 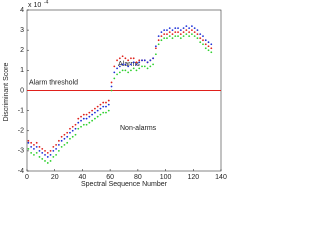 I want to click on y-tick-label: -4, so click(x=21, y=171).